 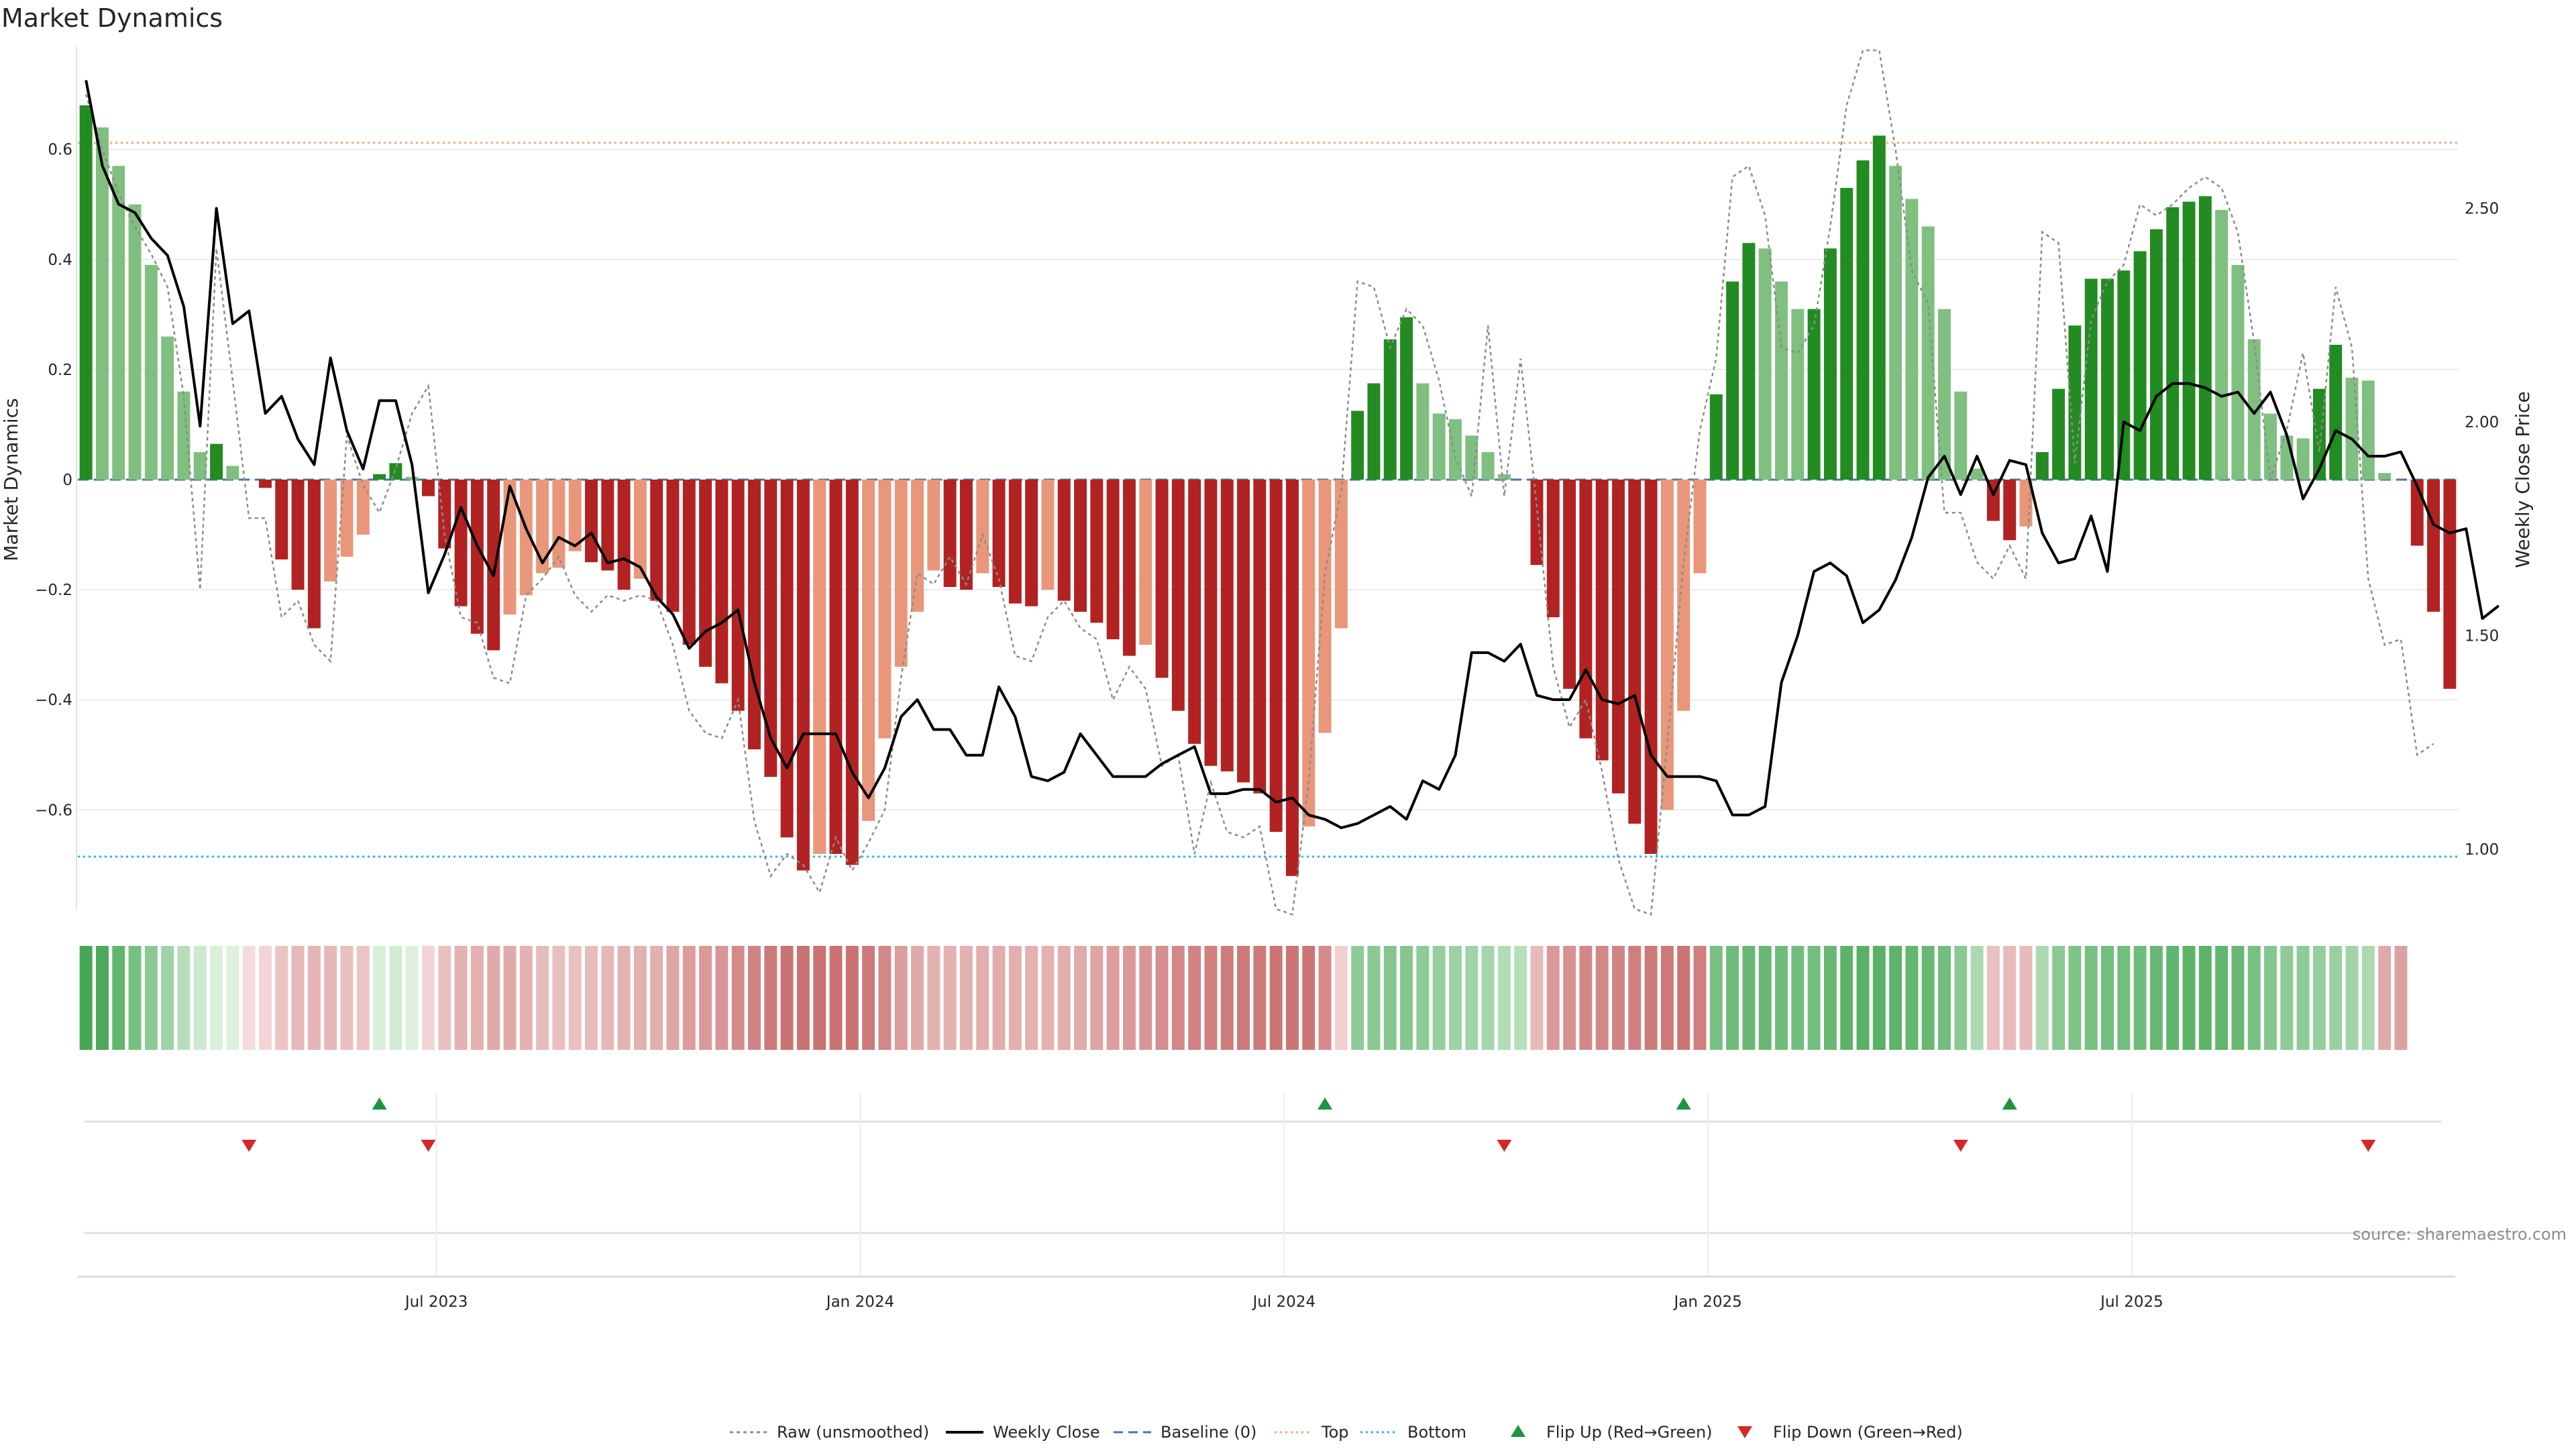 I want to click on legend-label: Top, so click(x=1335, y=1432).